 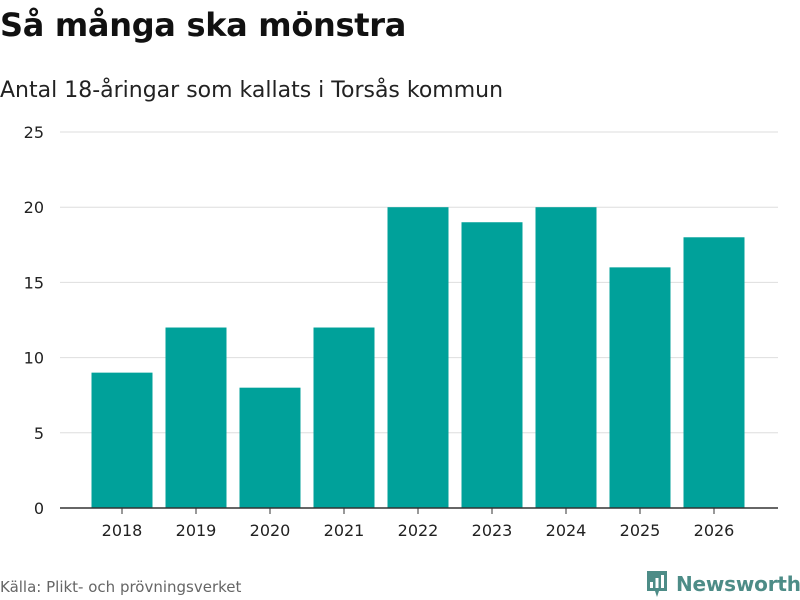 What do you see at coordinates (418, 357) in the screenshot?
I see `bar-2022` at bounding box center [418, 357].